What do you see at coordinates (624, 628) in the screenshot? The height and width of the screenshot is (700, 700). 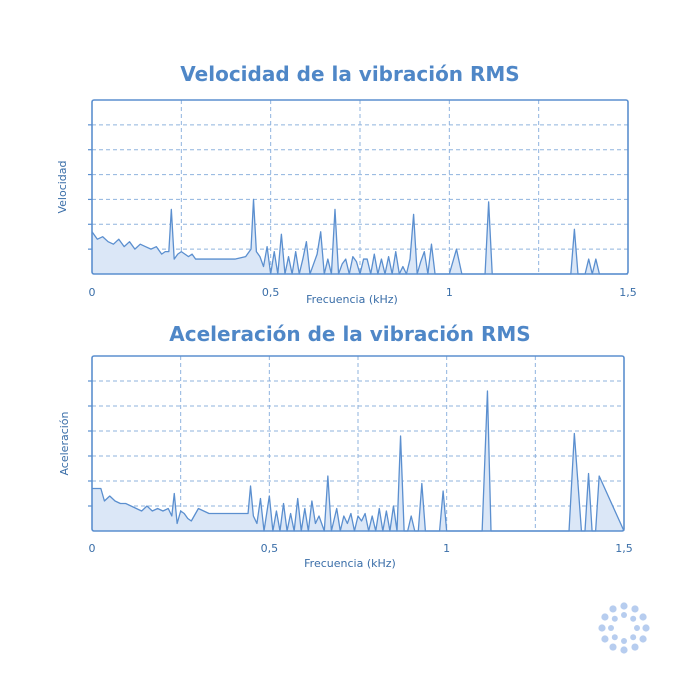 I see `dotted-circle-logo-icon` at bounding box center [624, 628].